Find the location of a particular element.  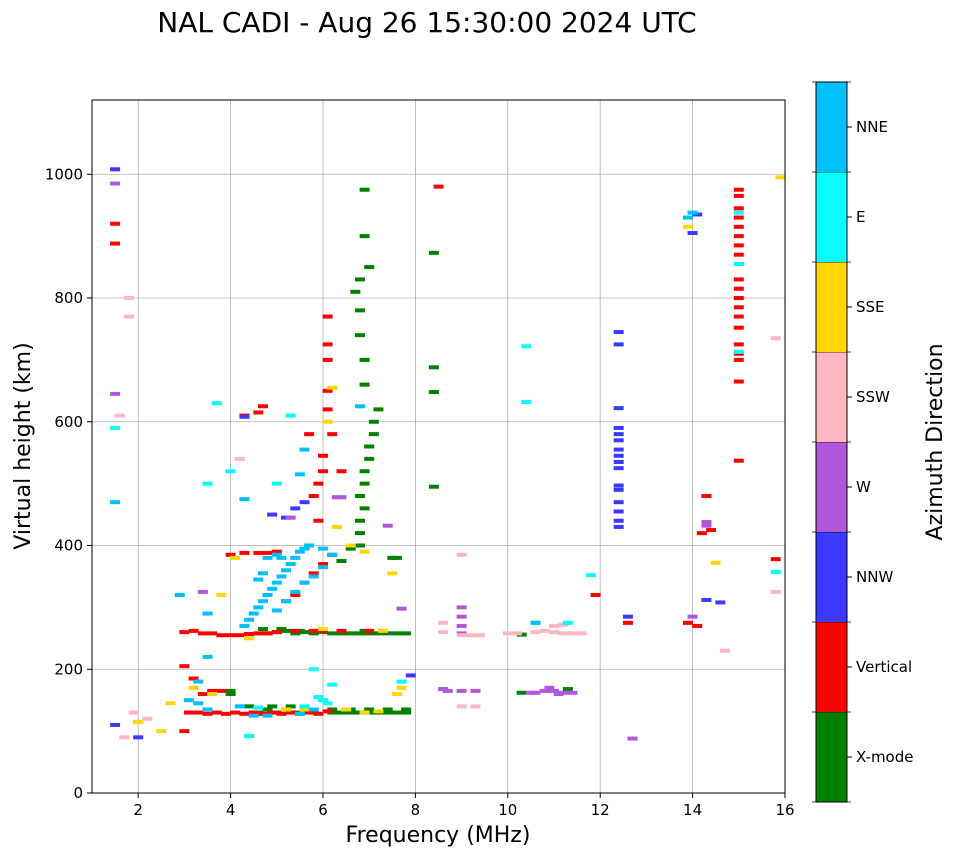

y-tick-label: 800 is located at coordinates (68, 298).